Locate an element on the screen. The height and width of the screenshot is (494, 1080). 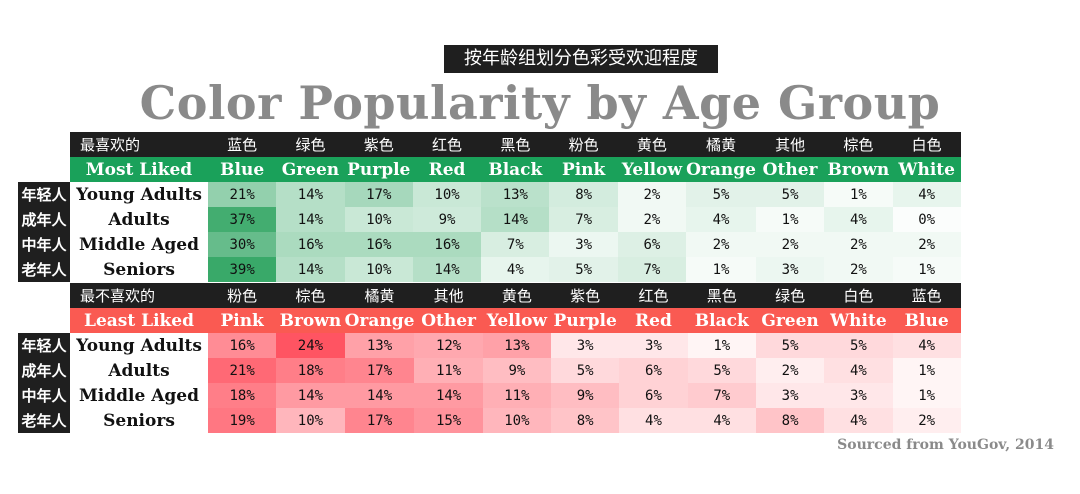
liked-section-label-zh: 最喜欢的 is located at coordinates (139, 144).